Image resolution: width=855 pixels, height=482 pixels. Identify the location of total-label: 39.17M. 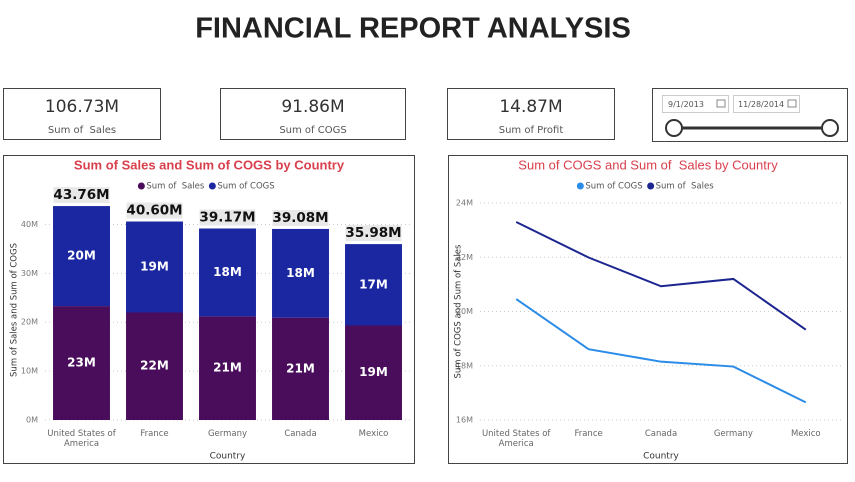
(227, 218).